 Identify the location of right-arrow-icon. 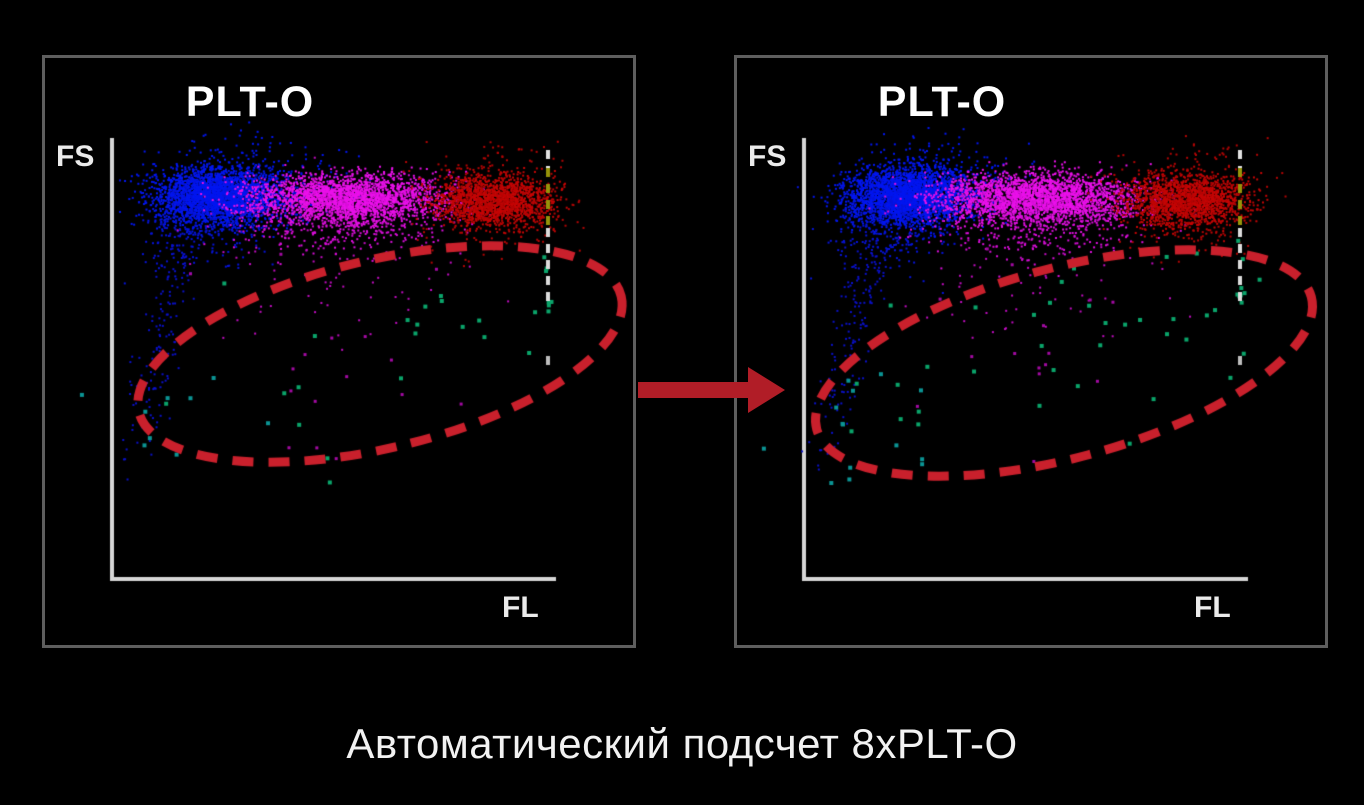
(711, 390).